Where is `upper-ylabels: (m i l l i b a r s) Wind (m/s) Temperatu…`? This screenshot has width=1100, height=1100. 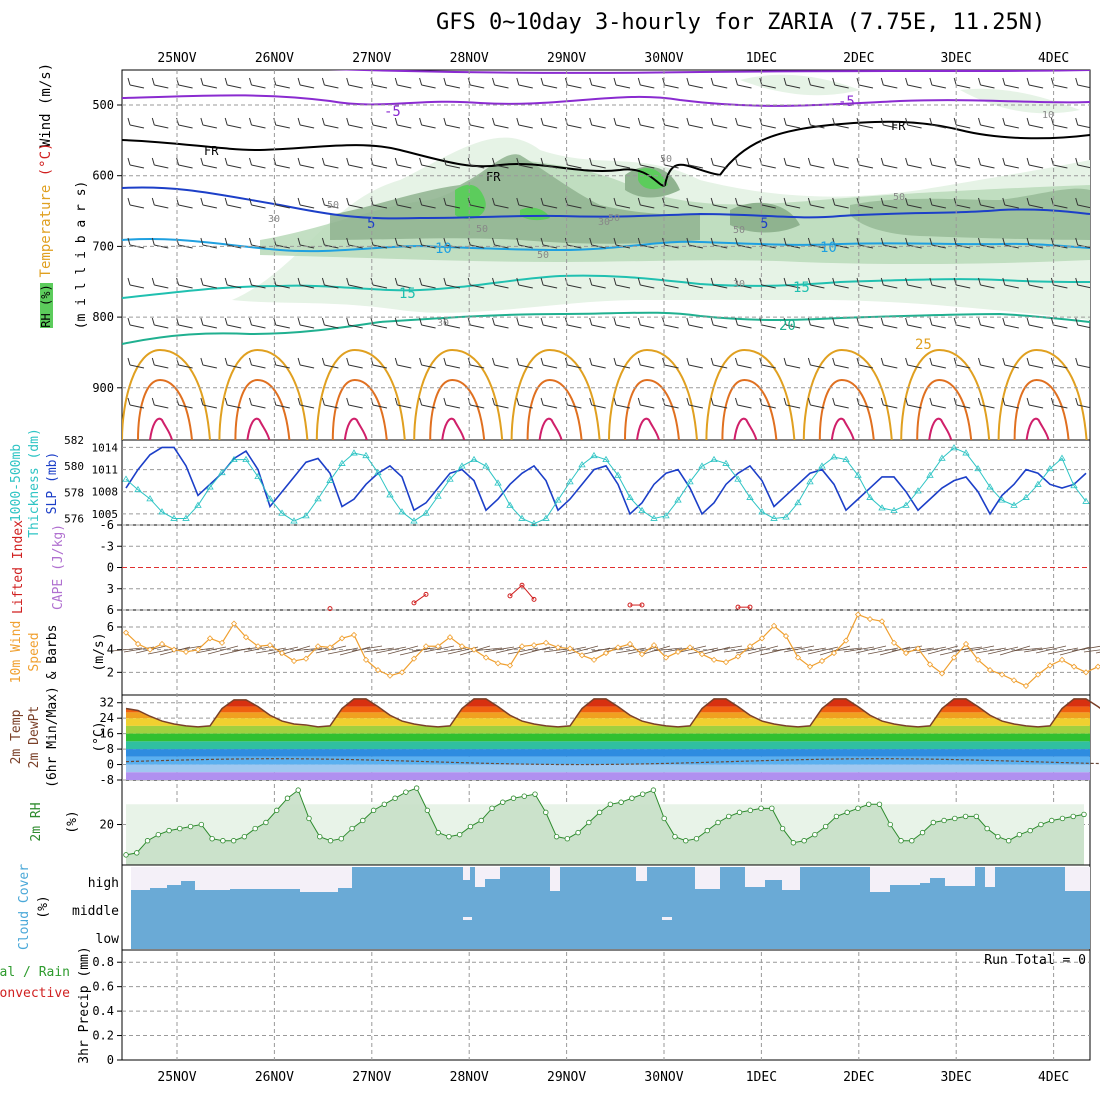 upper-ylabels: (m i l l i b a r s) Wind (m/s) Temperatu… is located at coordinates (63, 196).